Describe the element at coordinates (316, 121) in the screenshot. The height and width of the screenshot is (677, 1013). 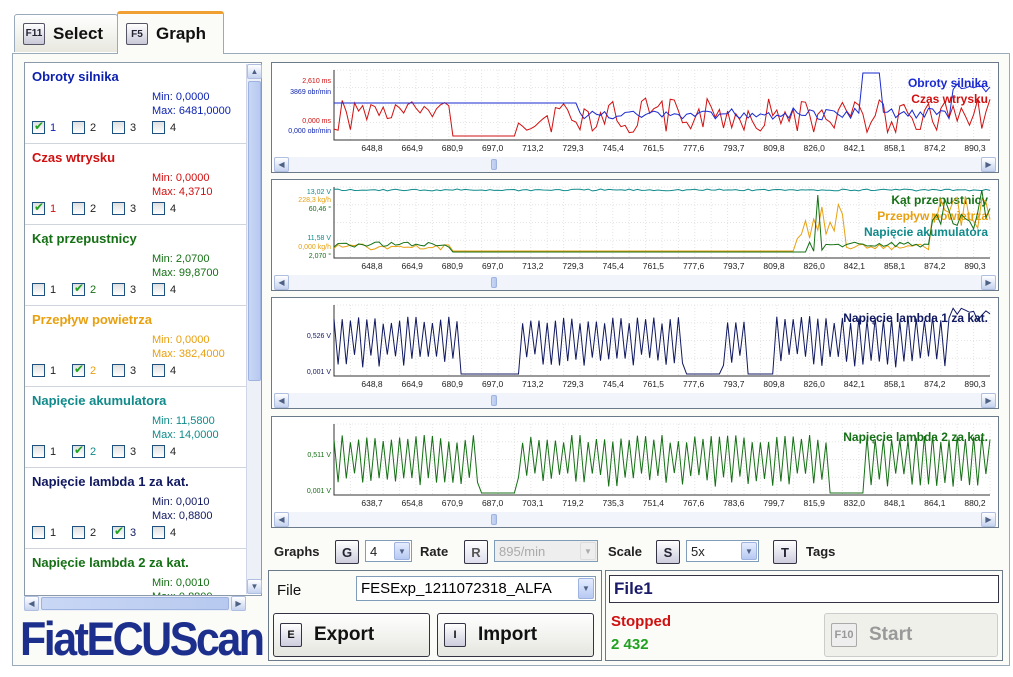
I see `y-axis-label: 0,000 ms` at that location.